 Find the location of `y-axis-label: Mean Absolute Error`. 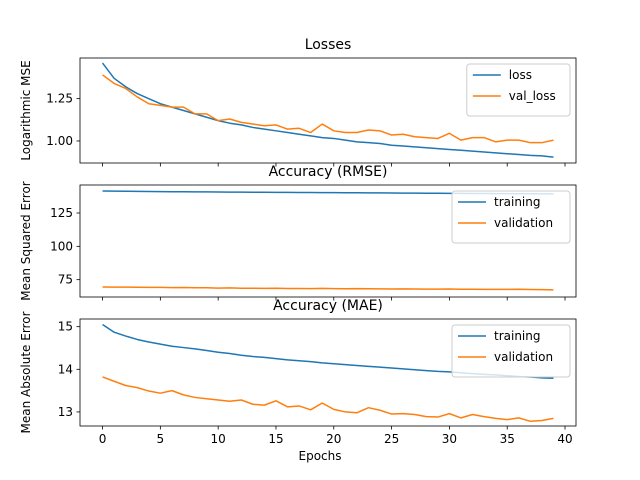

y-axis-label: Mean Absolute Error is located at coordinates (26, 372).